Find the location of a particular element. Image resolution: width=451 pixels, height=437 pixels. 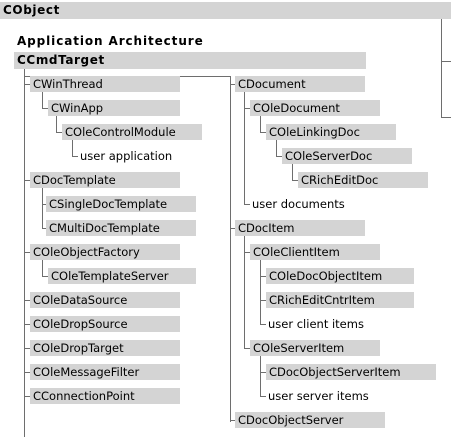

class-cdoctemplate: CDocTemplate is located at coordinates (105, 180).